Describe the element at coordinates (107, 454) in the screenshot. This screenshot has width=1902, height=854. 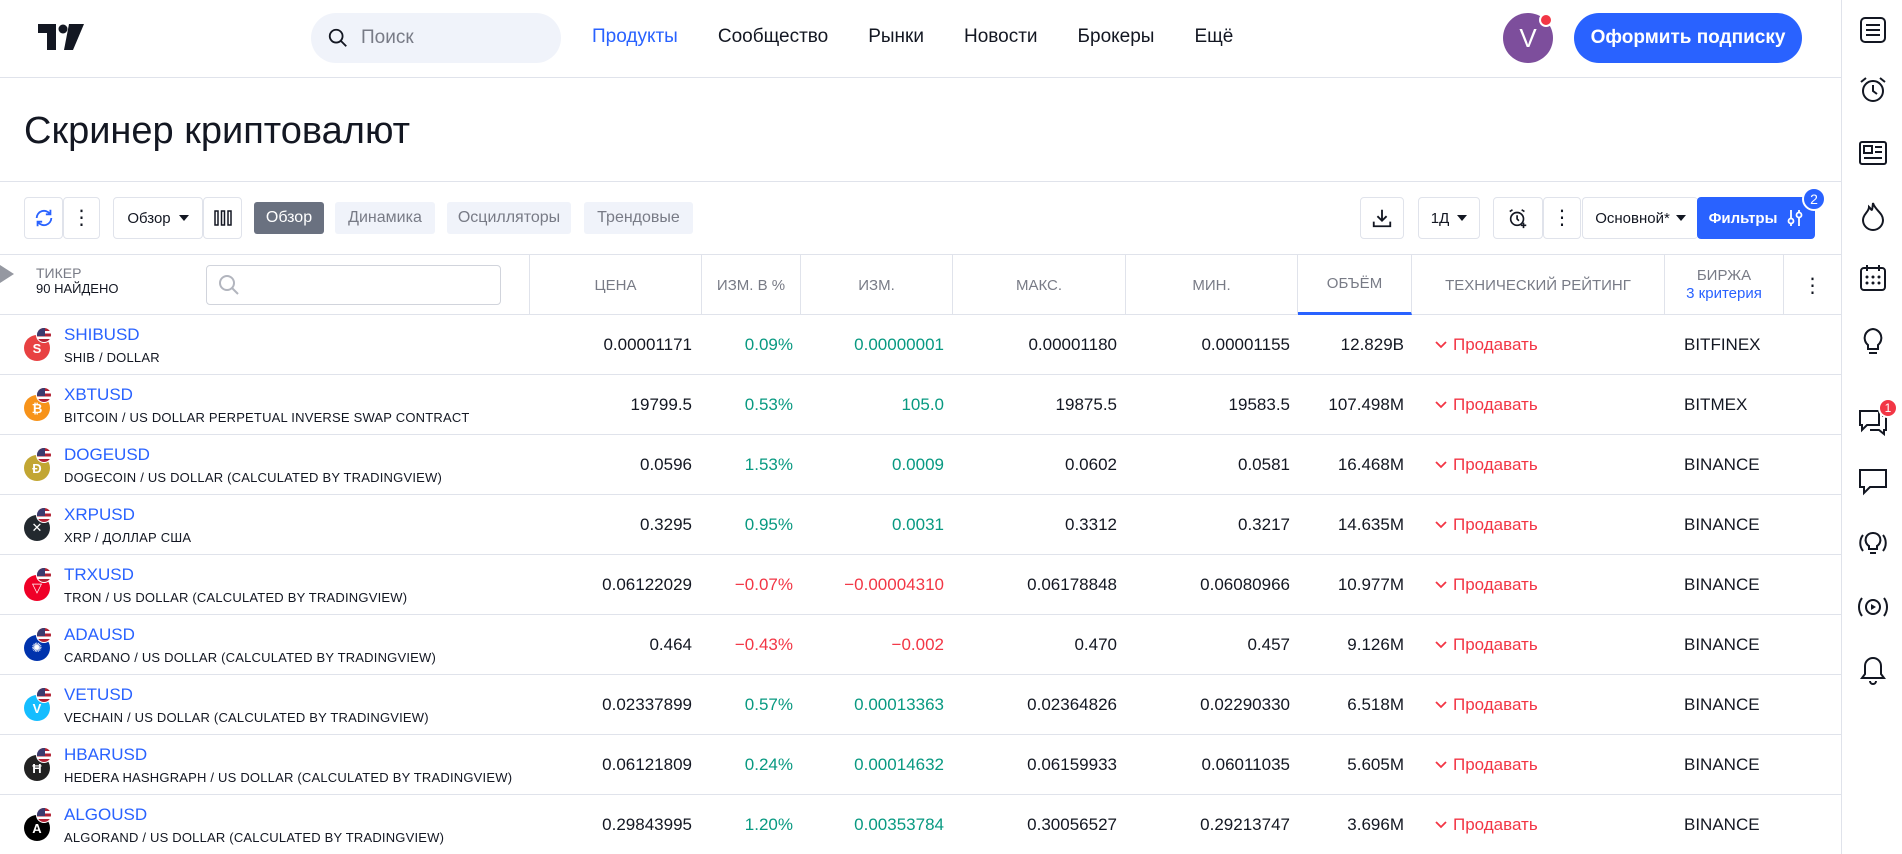
I see `ticker-symbol: DOGEUSD` at that location.